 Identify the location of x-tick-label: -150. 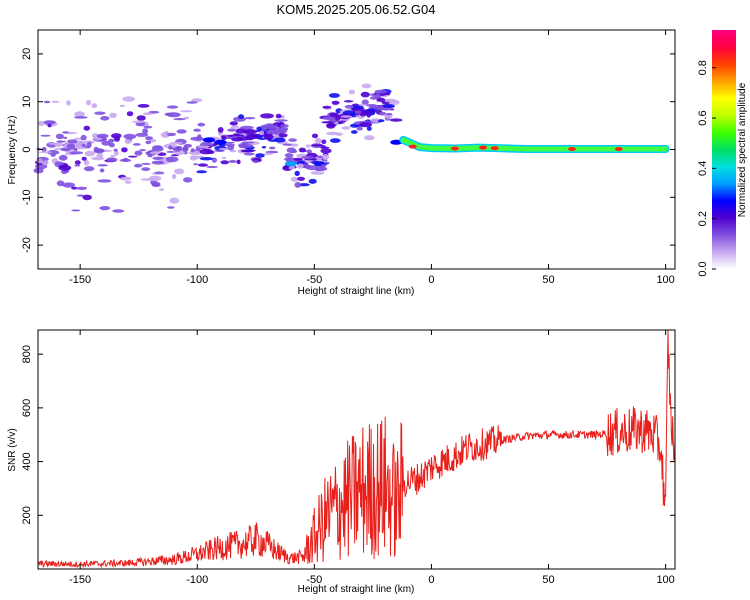
(80, 280).